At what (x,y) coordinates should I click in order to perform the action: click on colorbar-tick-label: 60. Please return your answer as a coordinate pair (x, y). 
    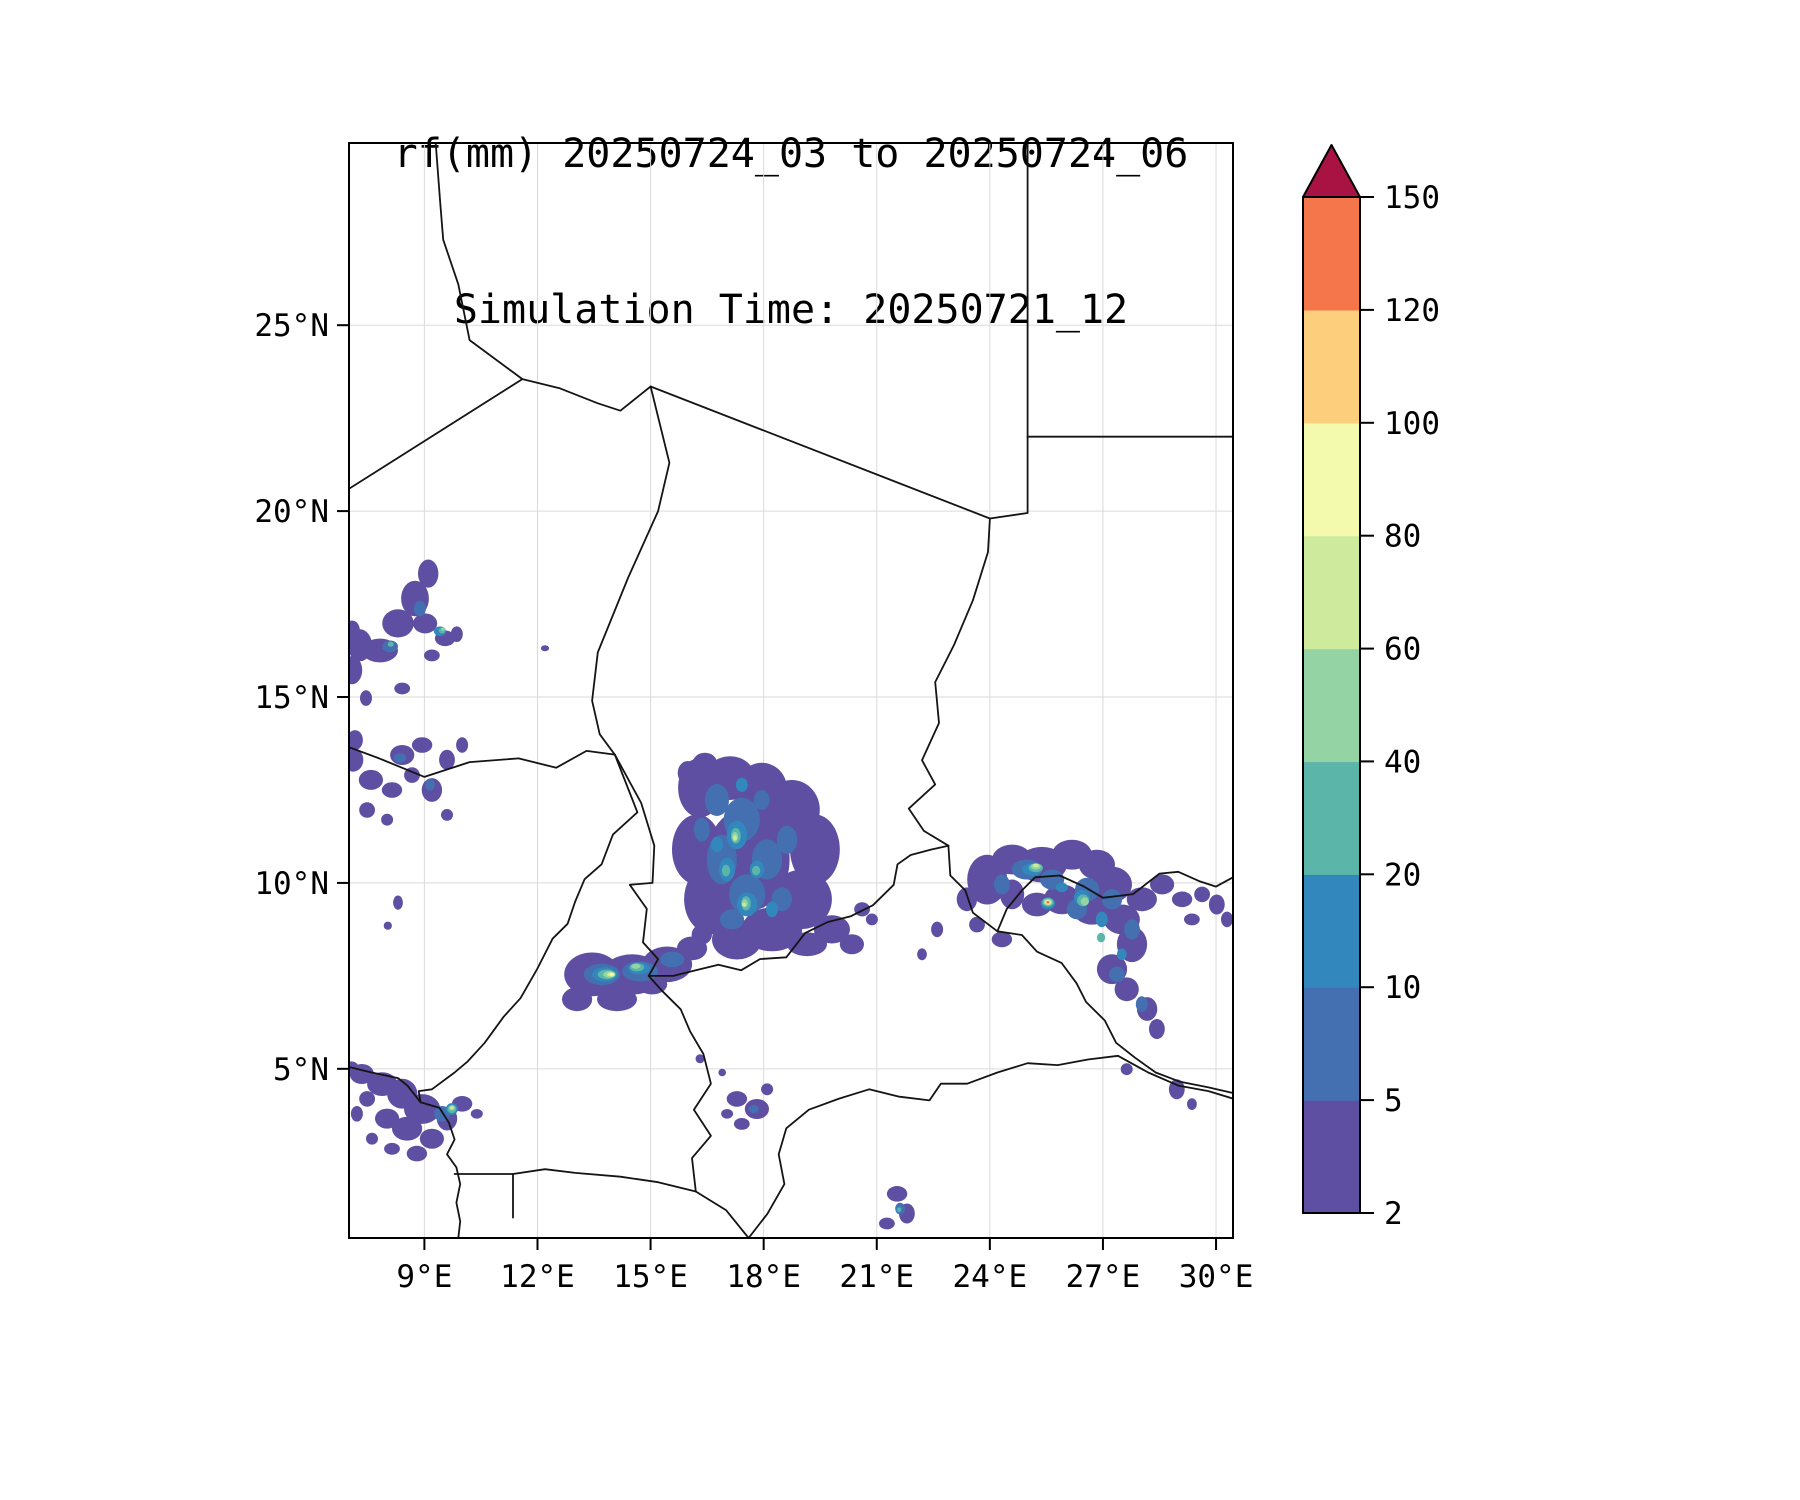
    Looking at the image, I should click on (1402, 650).